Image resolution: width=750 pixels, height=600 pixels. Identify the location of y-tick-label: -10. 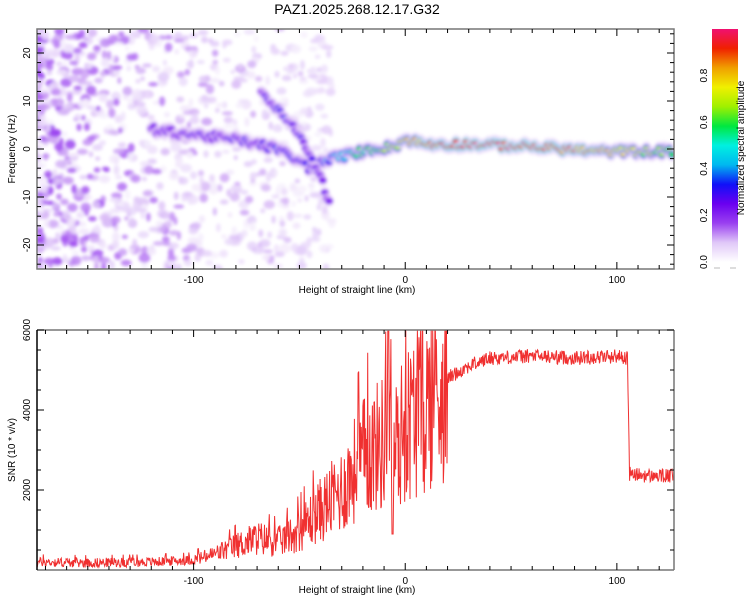
(27, 196).